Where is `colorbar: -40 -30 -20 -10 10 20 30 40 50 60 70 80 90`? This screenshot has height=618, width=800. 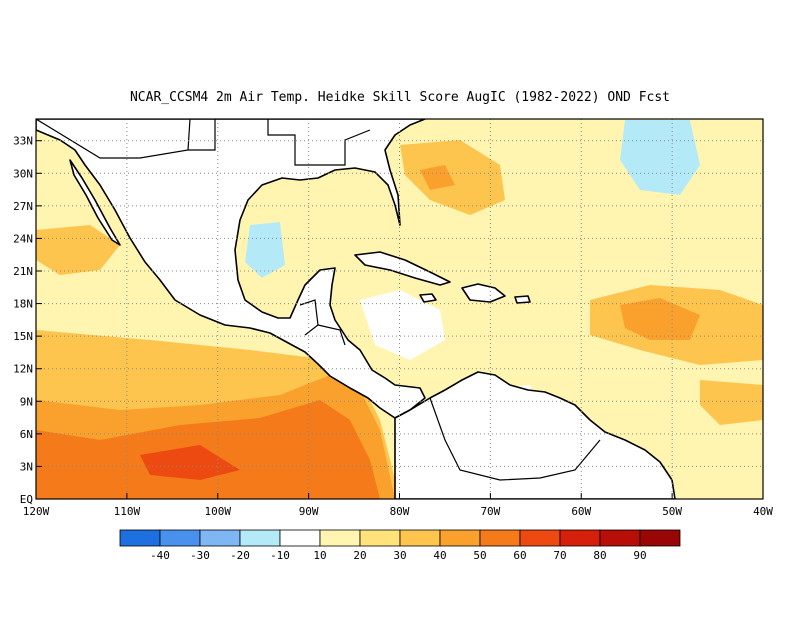 colorbar: -40 -30 -20 -10 10 20 30 40 50 60 70 80 90 is located at coordinates (400, 545).